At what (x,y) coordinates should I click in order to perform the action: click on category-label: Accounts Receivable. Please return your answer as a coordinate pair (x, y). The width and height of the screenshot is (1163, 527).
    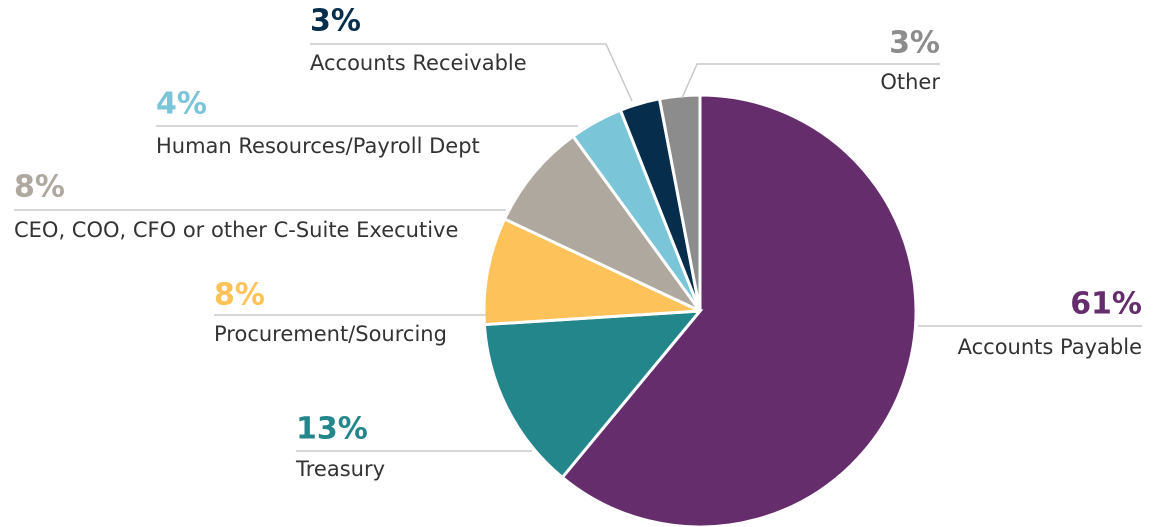
    Looking at the image, I should click on (418, 63).